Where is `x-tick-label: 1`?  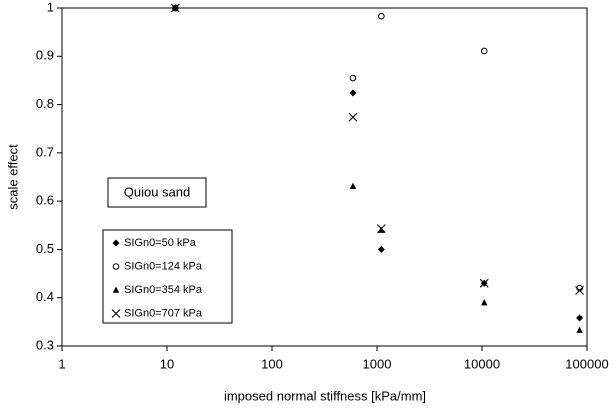
x-tick-label: 1 is located at coordinates (61, 363).